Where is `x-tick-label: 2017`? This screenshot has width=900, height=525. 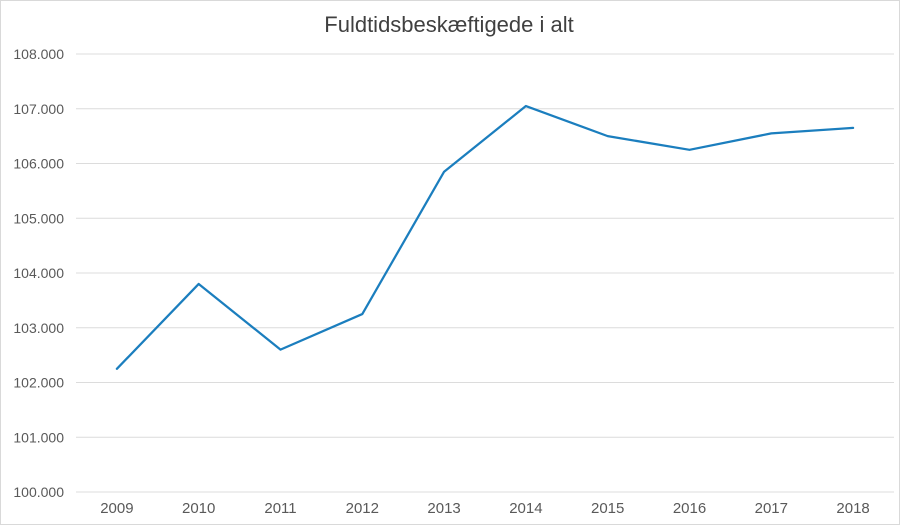
x-tick-label: 2017 is located at coordinates (771, 508).